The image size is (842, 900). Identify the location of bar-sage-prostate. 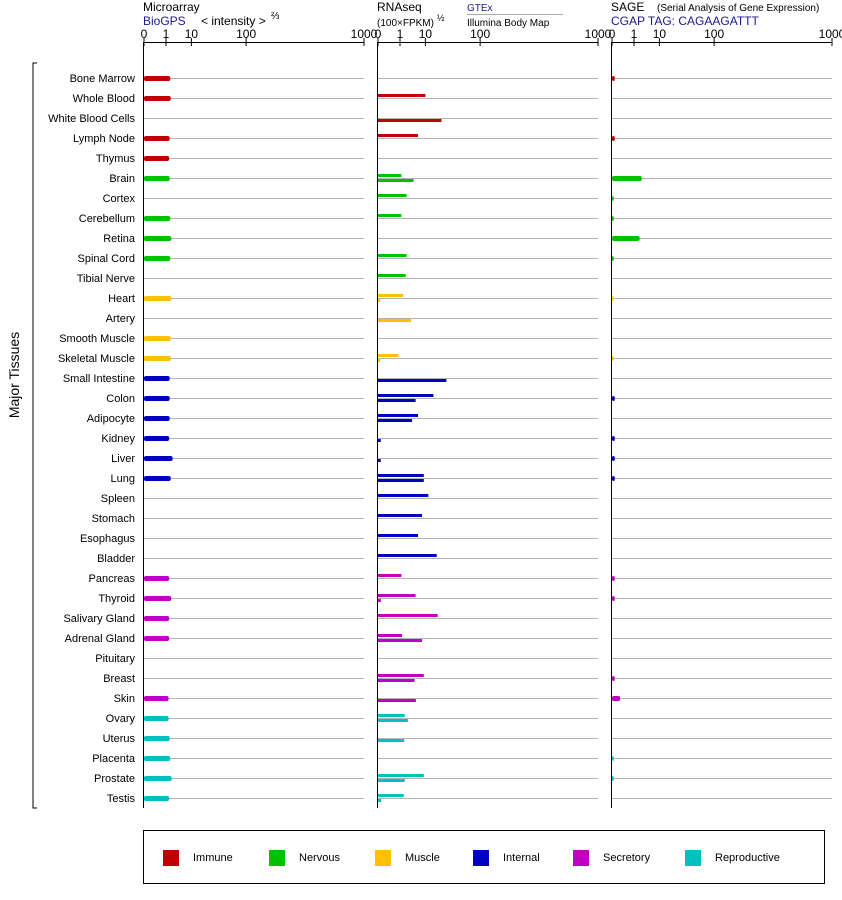
(613, 778).